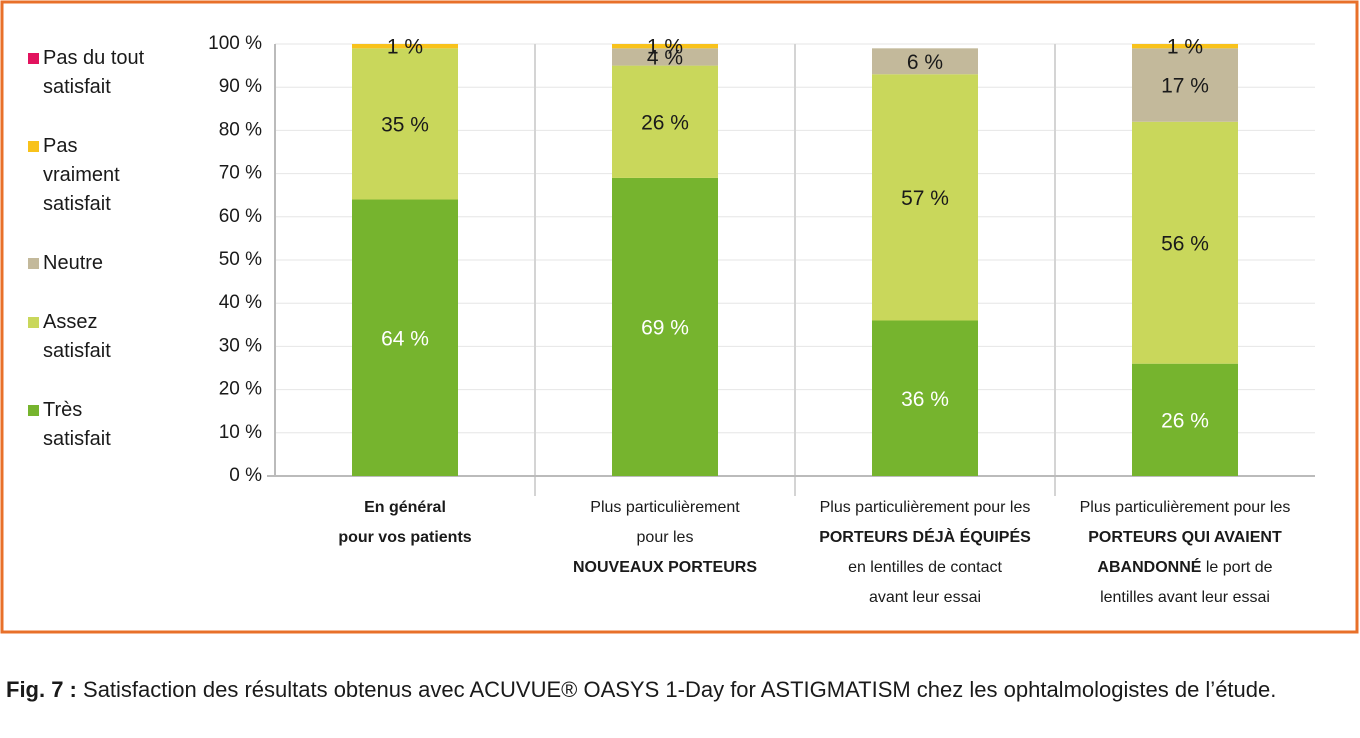 The height and width of the screenshot is (738, 1360). Describe the element at coordinates (77, 424) in the screenshot. I see `legend-label: Très satisfait` at that location.